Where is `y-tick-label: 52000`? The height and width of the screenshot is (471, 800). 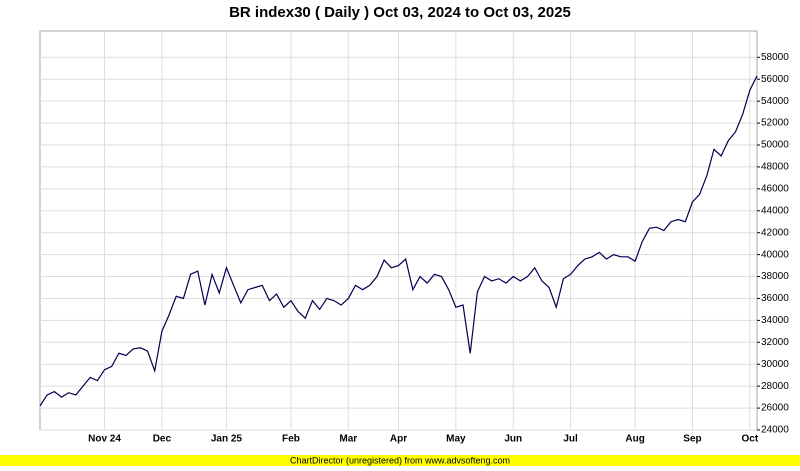 y-tick-label: 52000 is located at coordinates (775, 123).